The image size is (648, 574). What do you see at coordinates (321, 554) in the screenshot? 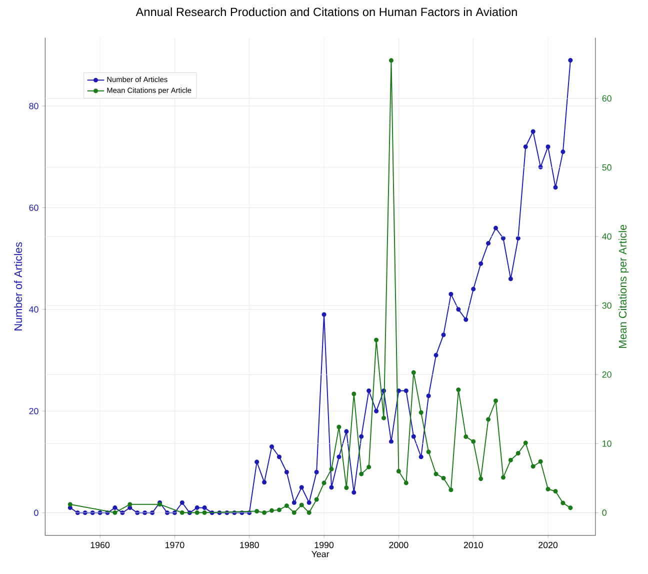
I see `x-axis-title: Year` at bounding box center [321, 554].